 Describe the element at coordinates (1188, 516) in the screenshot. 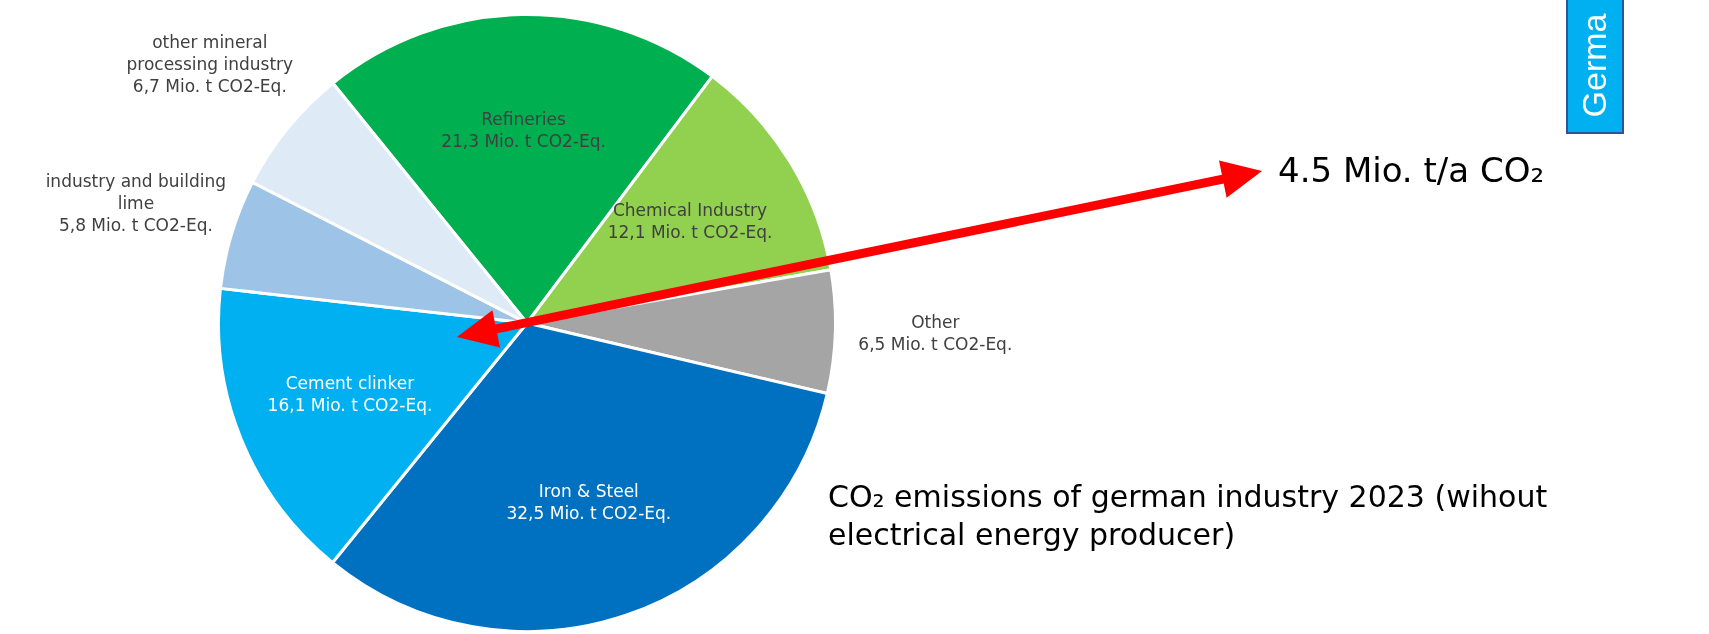

I see `text: CO₂ emissions of german industry 2023 (wihout electrical energy producer)` at that location.